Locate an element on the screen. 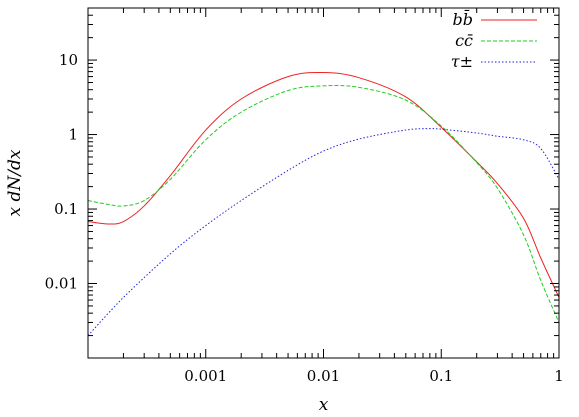  x-tick-label: 0.001 is located at coordinates (205, 376).